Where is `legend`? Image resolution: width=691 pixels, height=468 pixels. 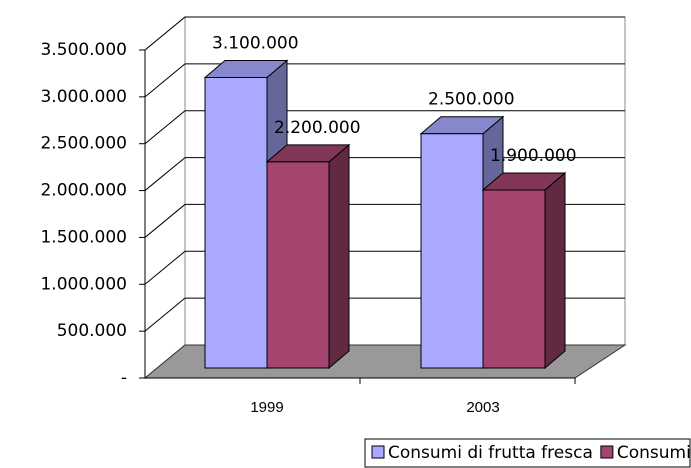
legend is located at coordinates (527, 453).